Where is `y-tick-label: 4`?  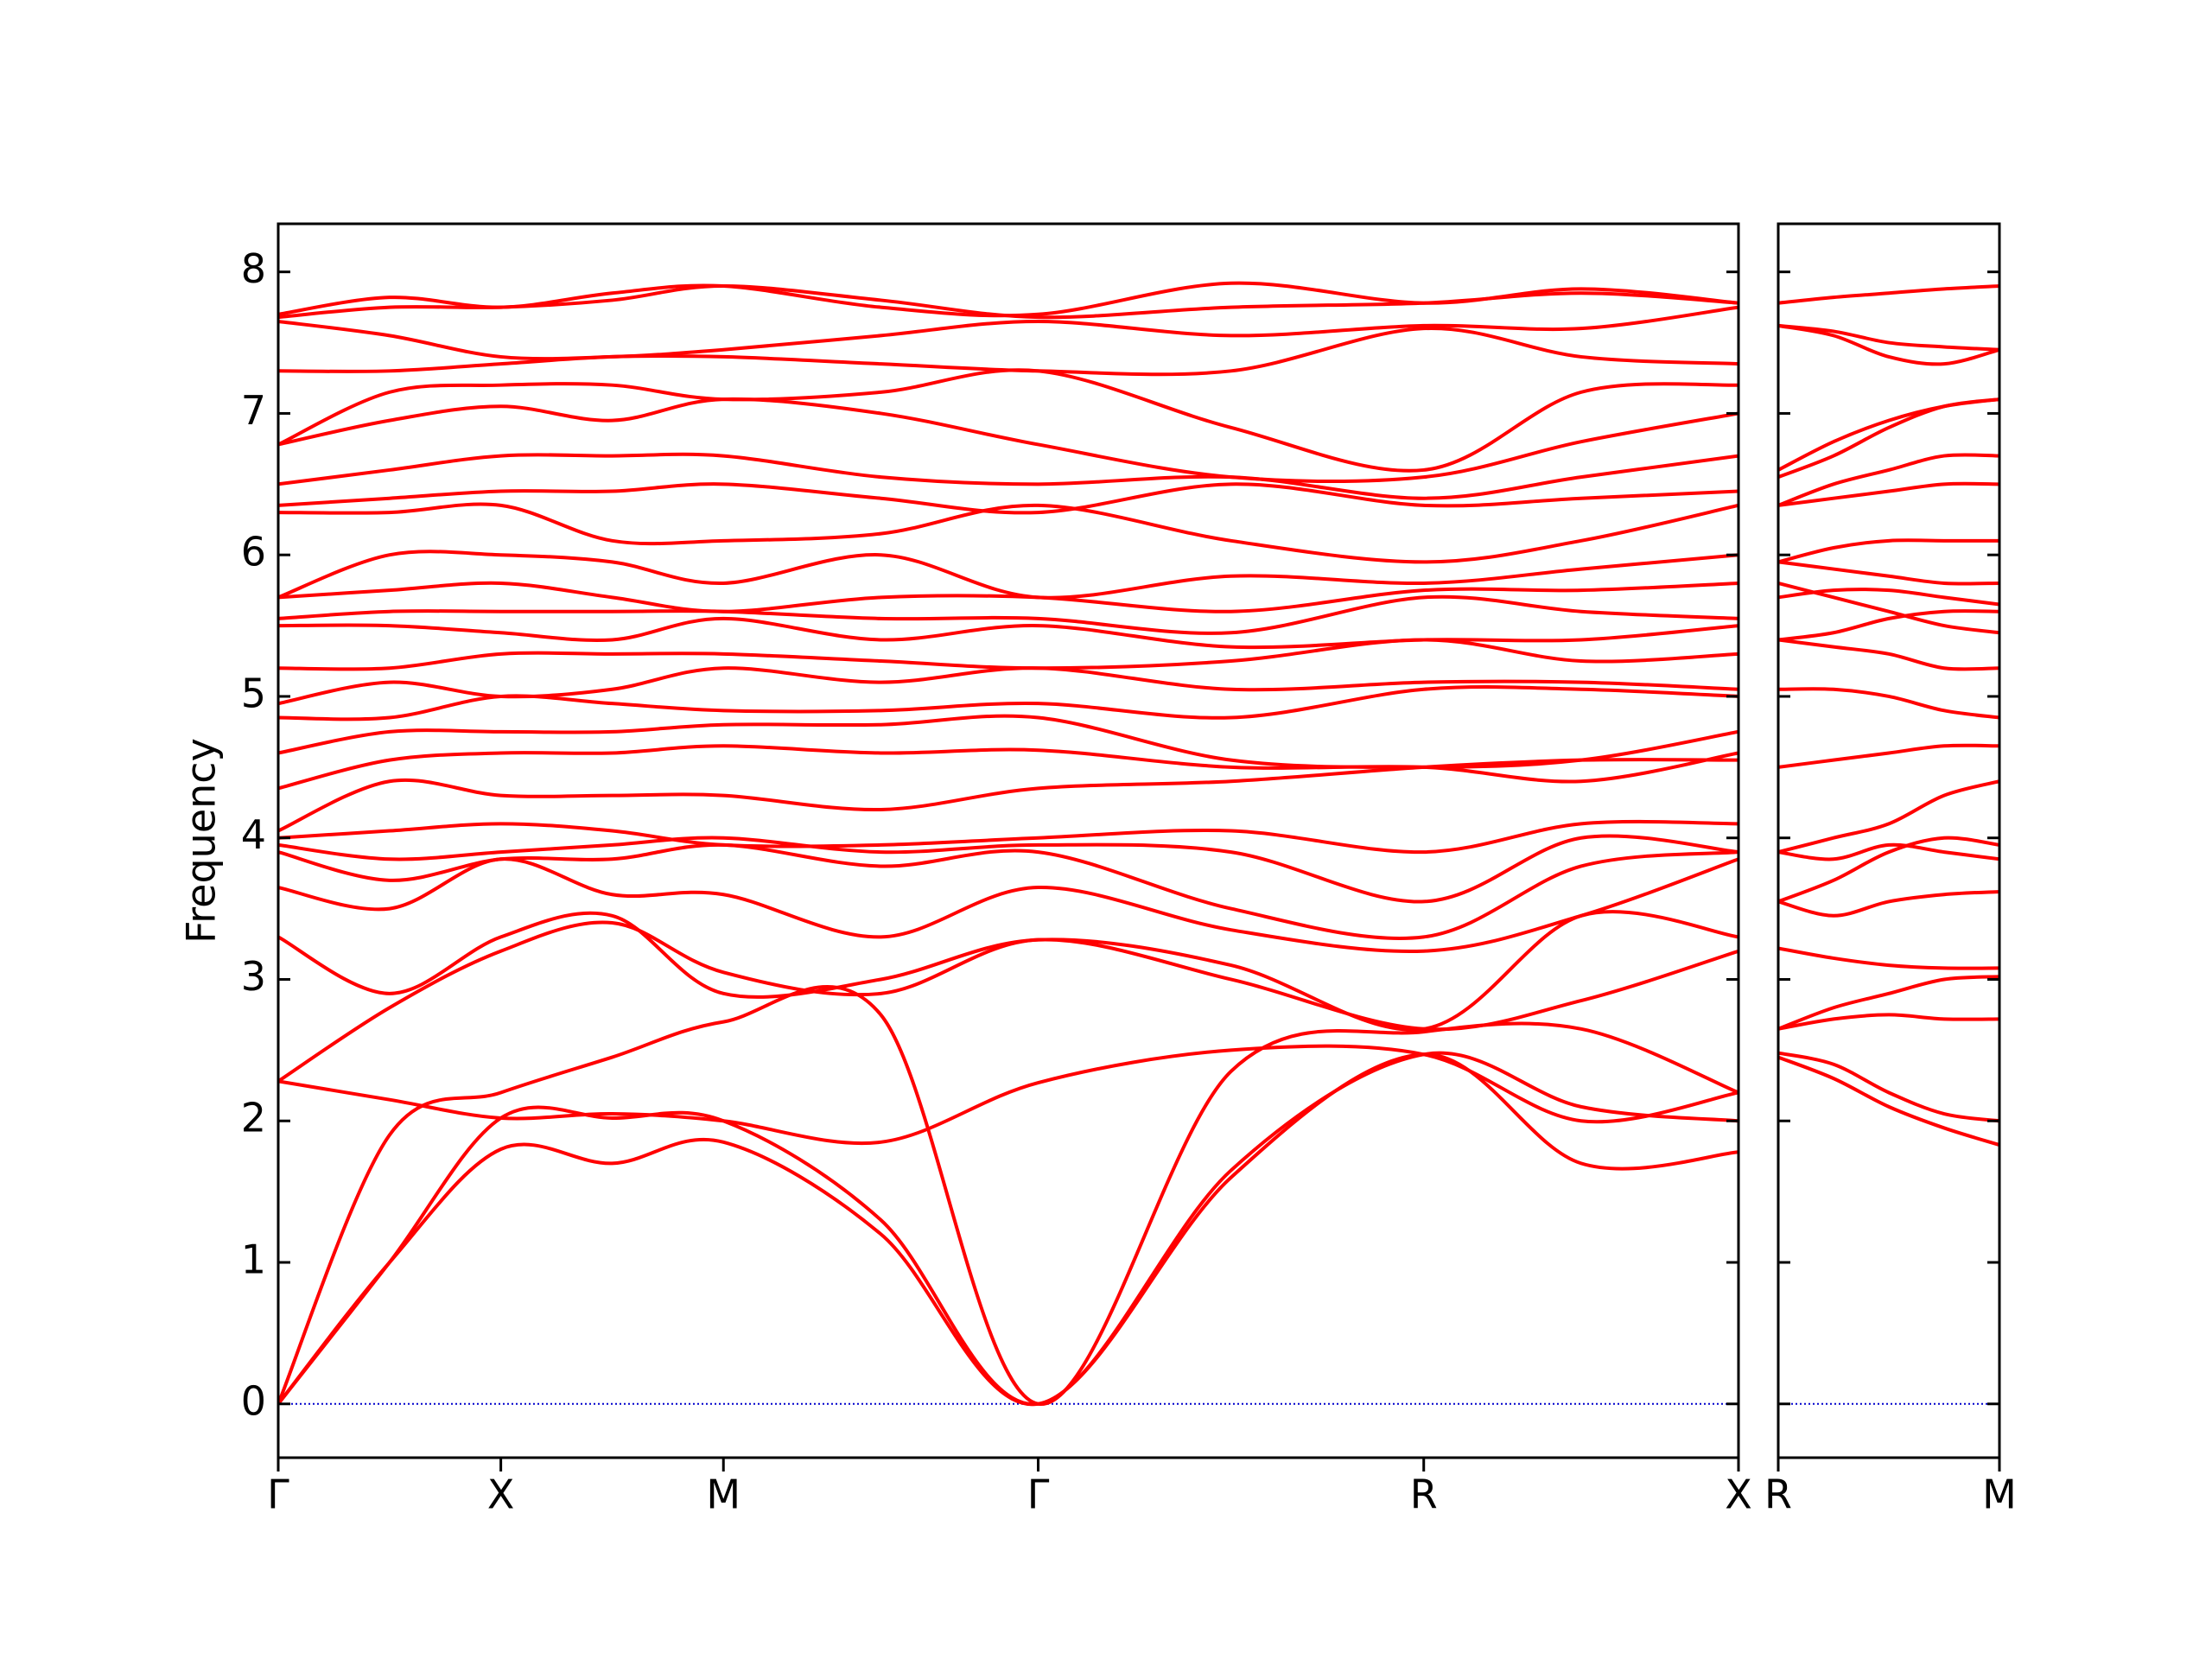 y-tick-label: 4 is located at coordinates (253, 834).